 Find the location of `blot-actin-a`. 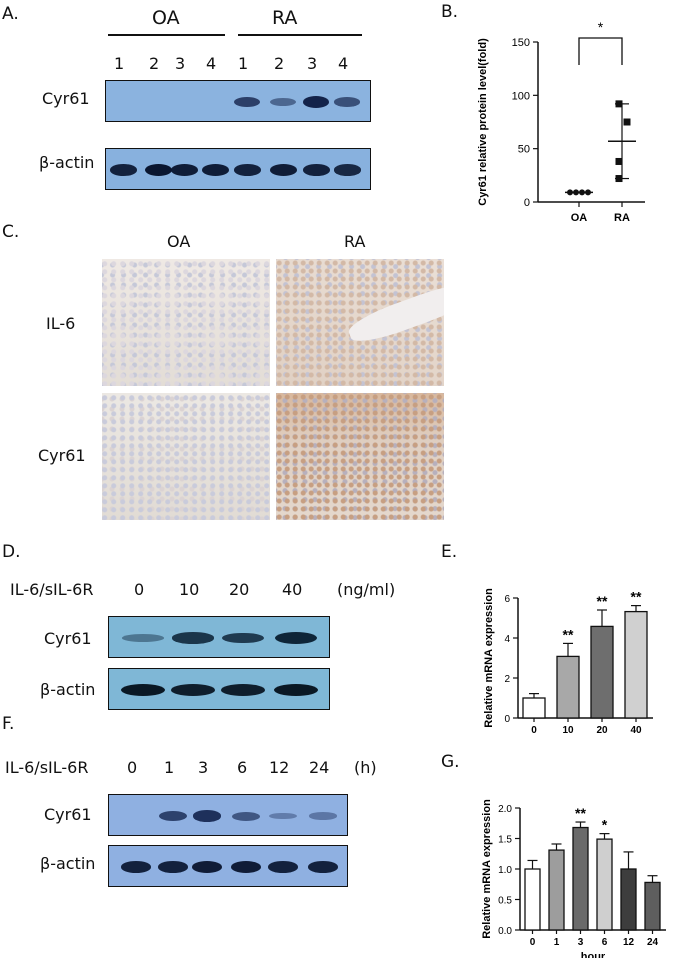

blot-actin-a is located at coordinates (238, 169).